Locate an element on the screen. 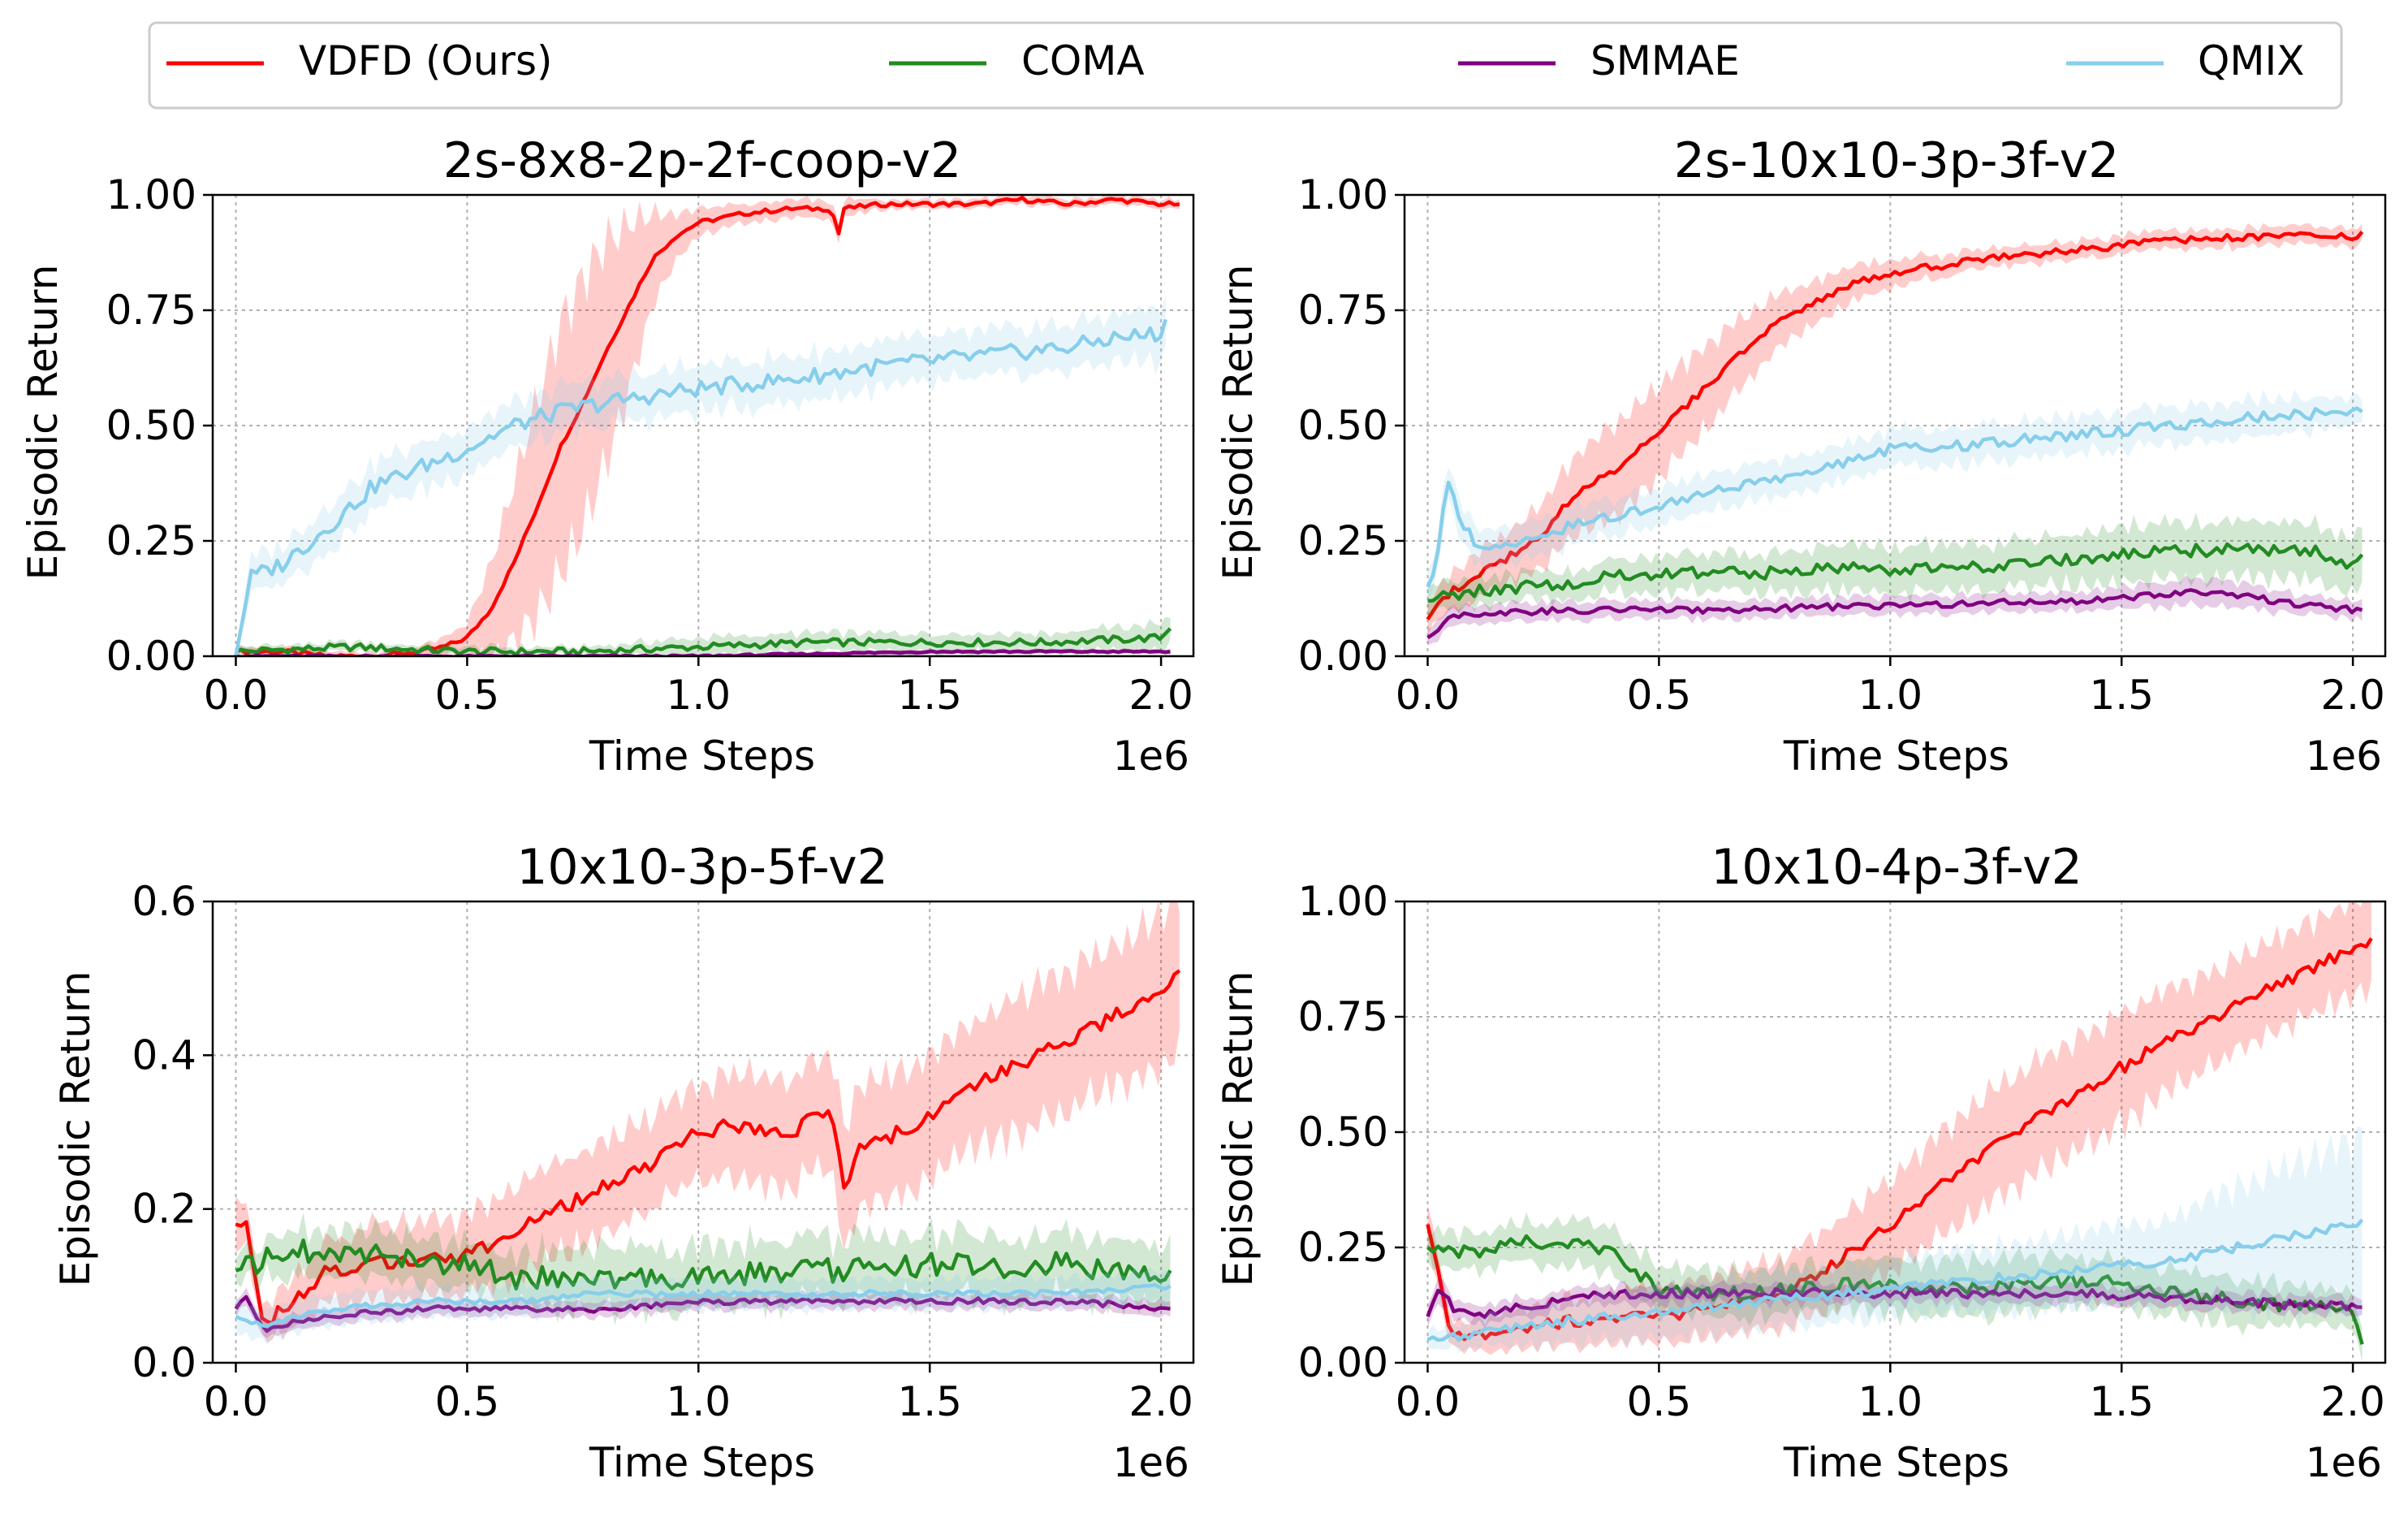 This screenshot has width=2408, height=1513. legend-label-qmix: QMIX is located at coordinates (2251, 61).